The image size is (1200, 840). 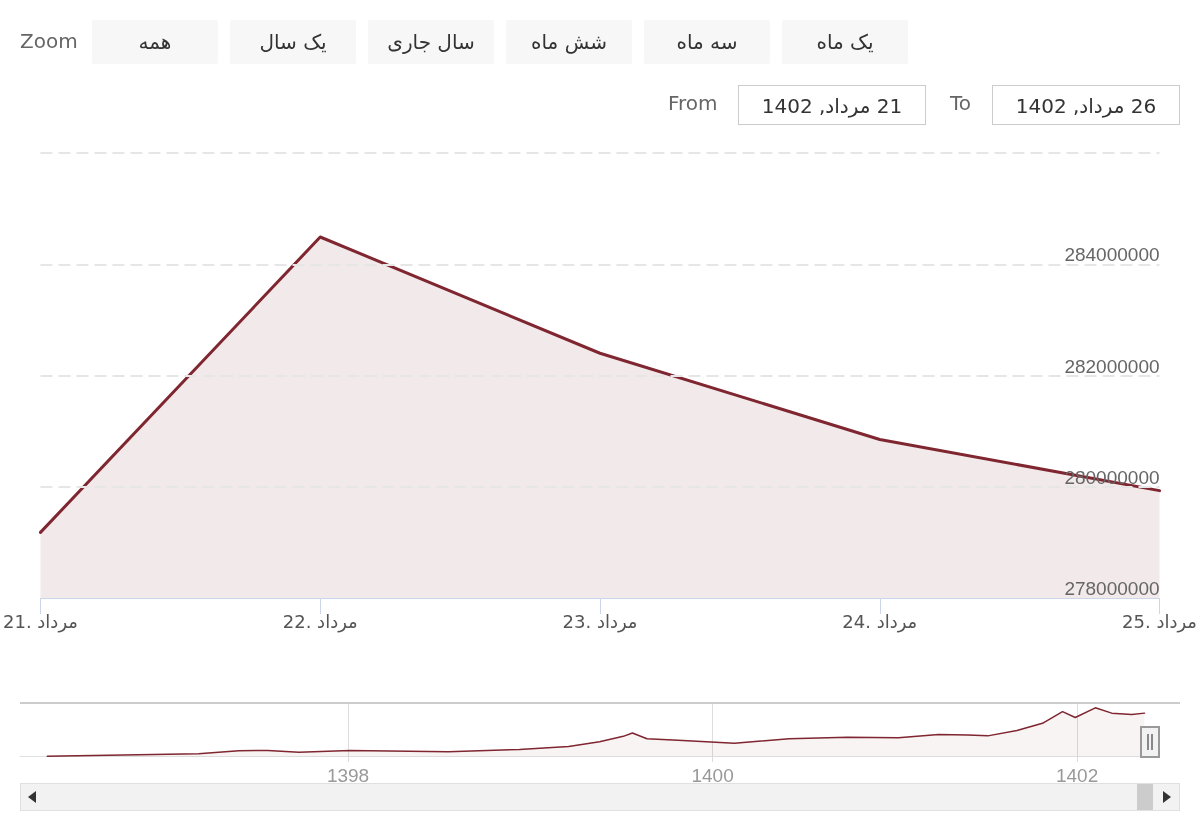 What do you see at coordinates (712, 775) in the screenshot?
I see `x-tick-label: 1400` at bounding box center [712, 775].